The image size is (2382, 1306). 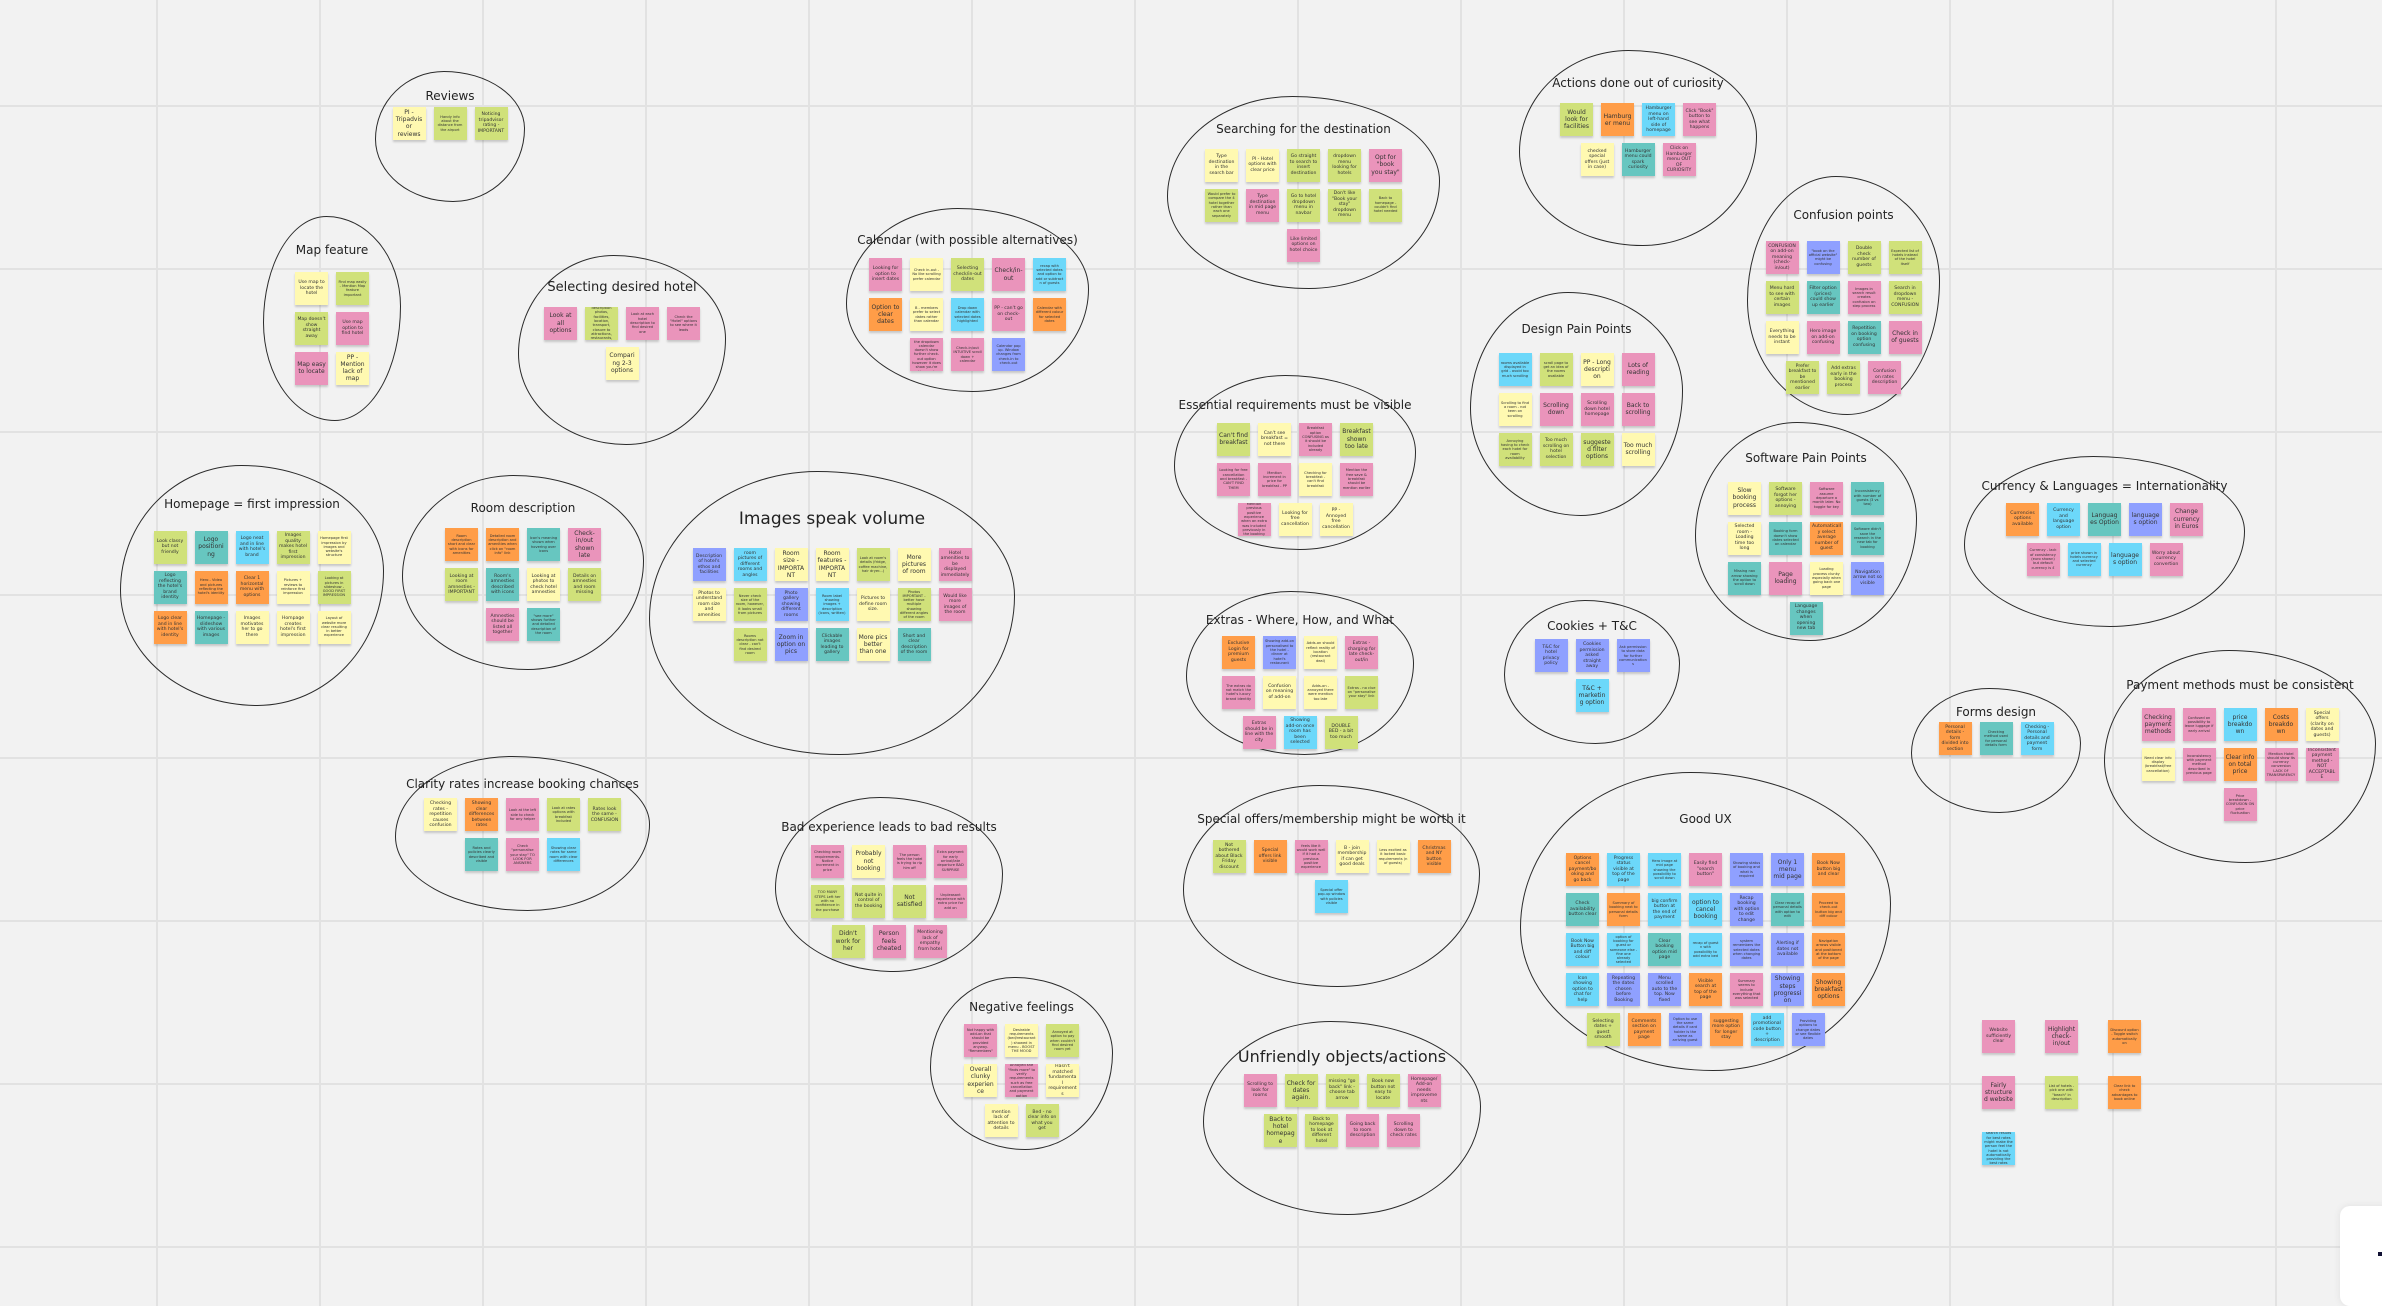 I want to click on sticky-note: Hamburger menu could spark curiosity, so click(x=1638, y=160).